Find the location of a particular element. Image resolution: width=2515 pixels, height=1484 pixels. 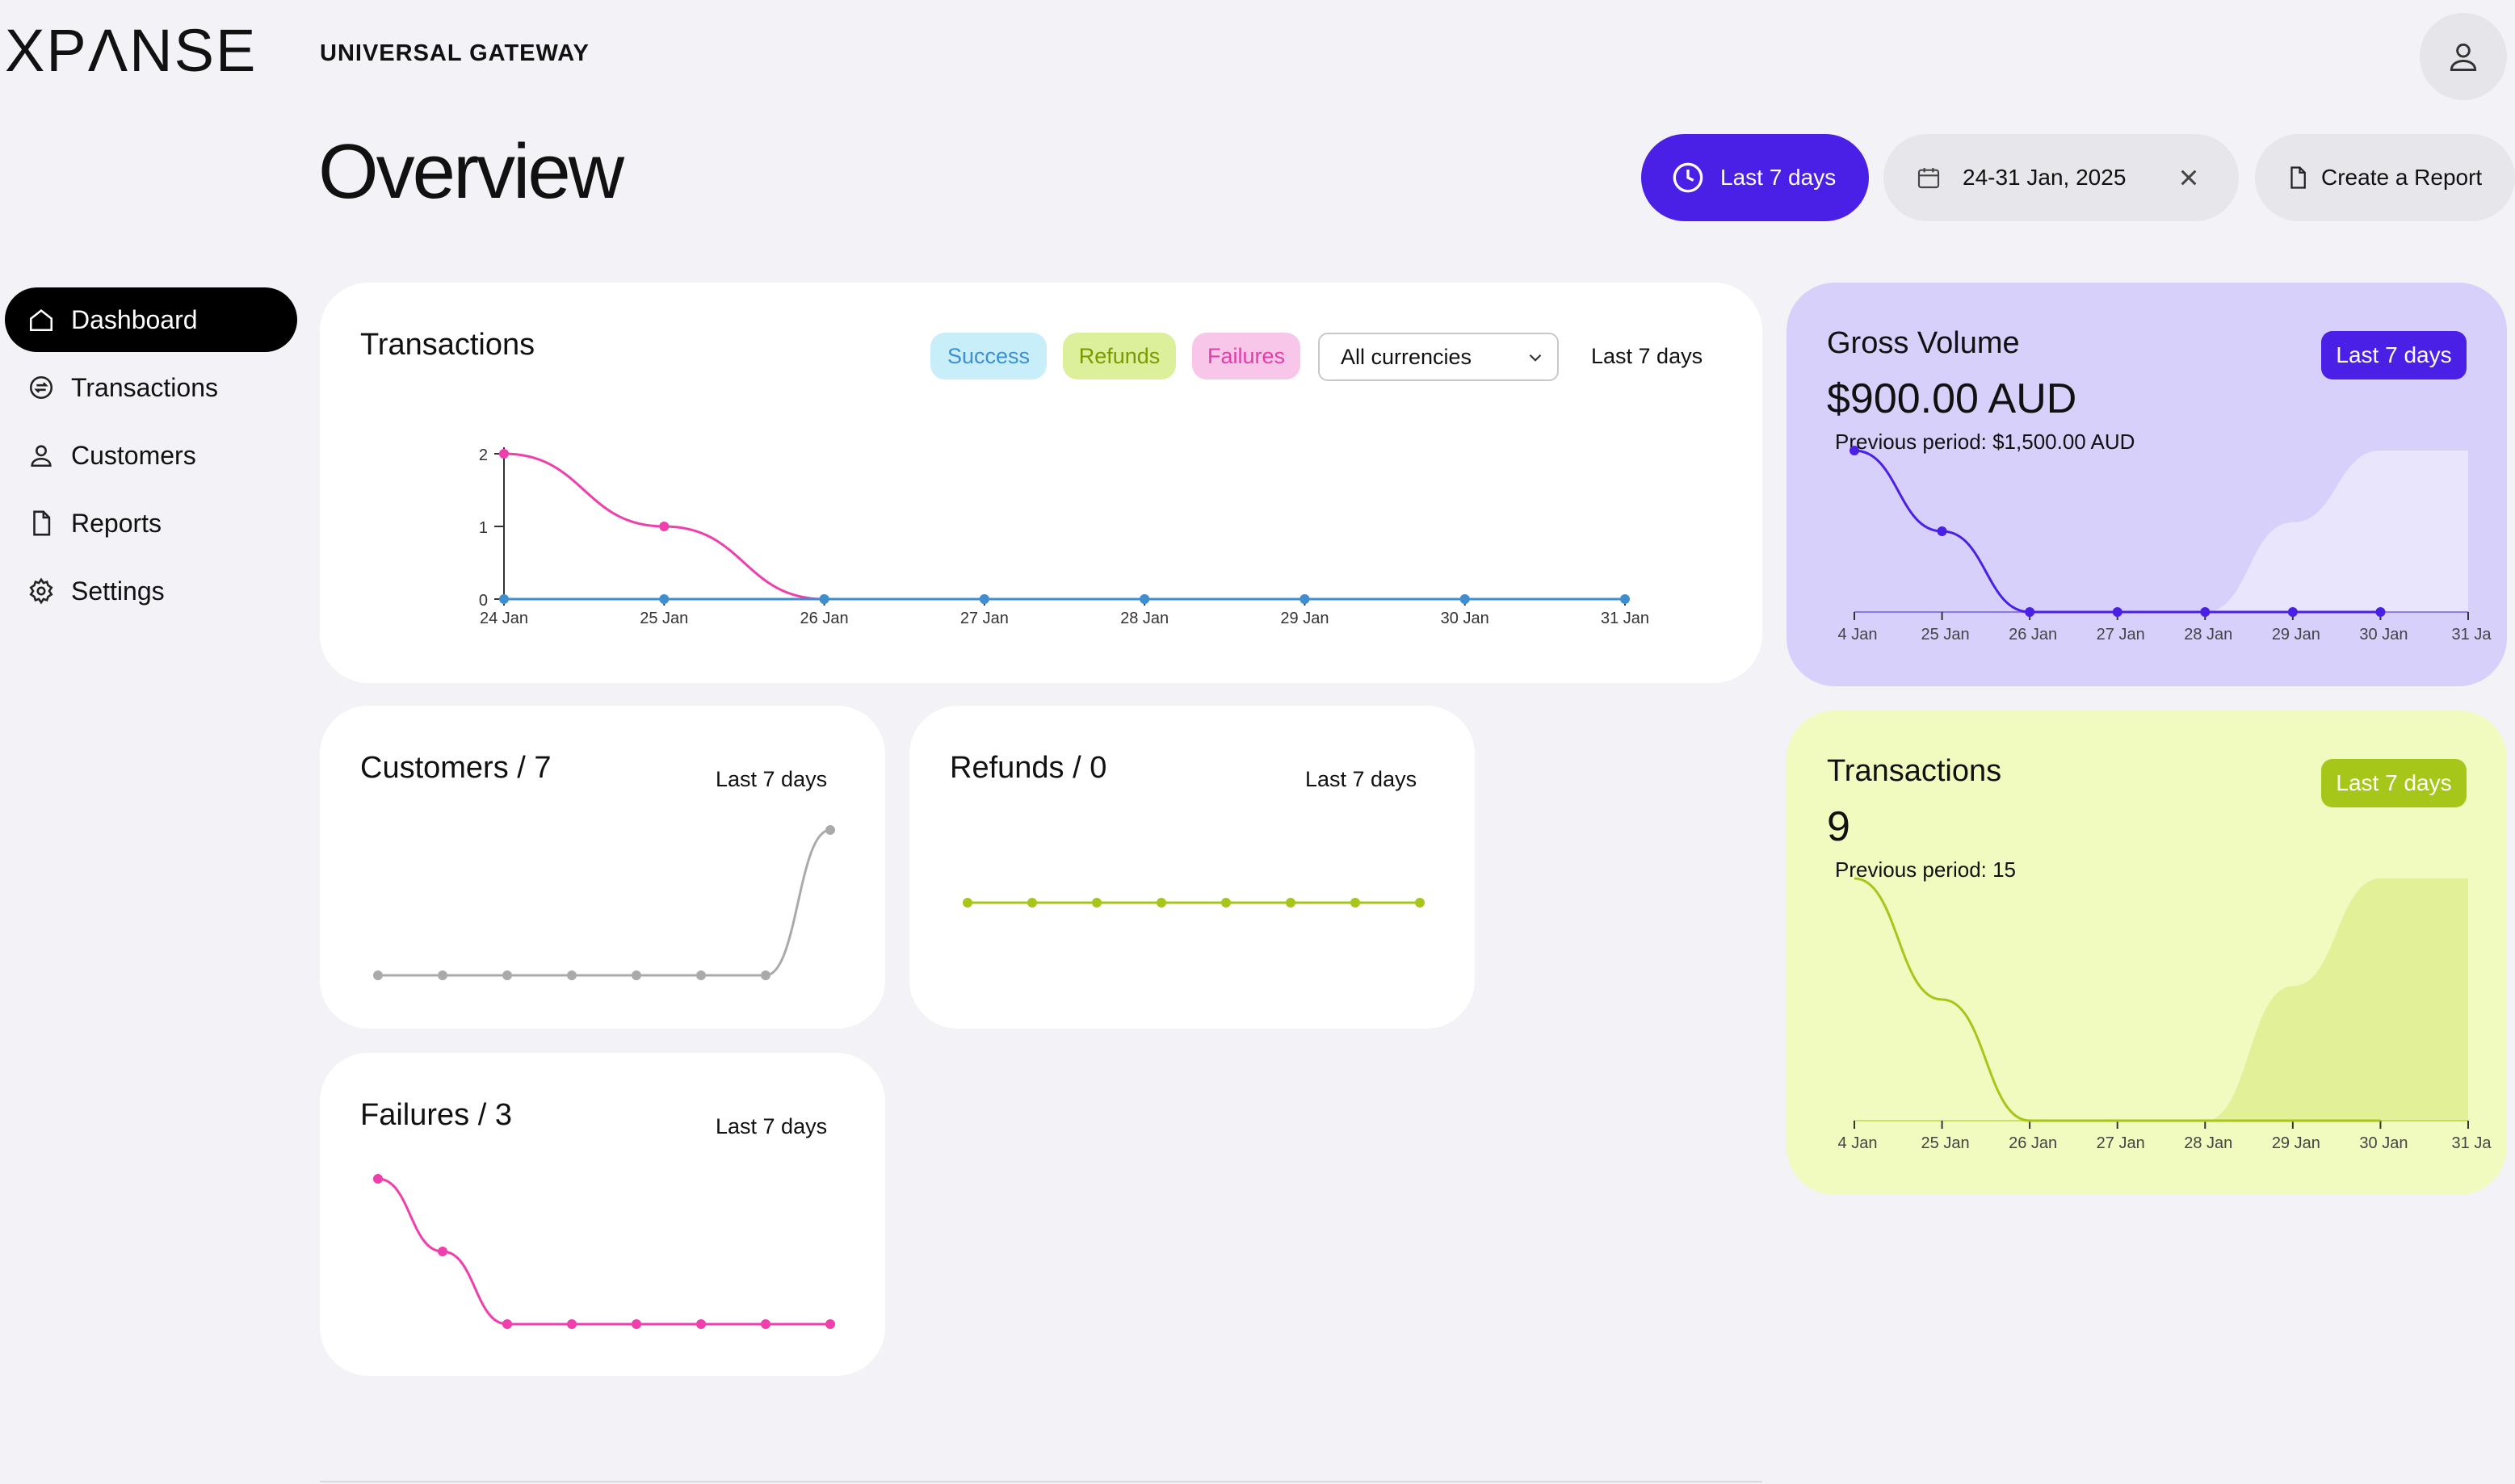

gear-icon is located at coordinates (41, 591).